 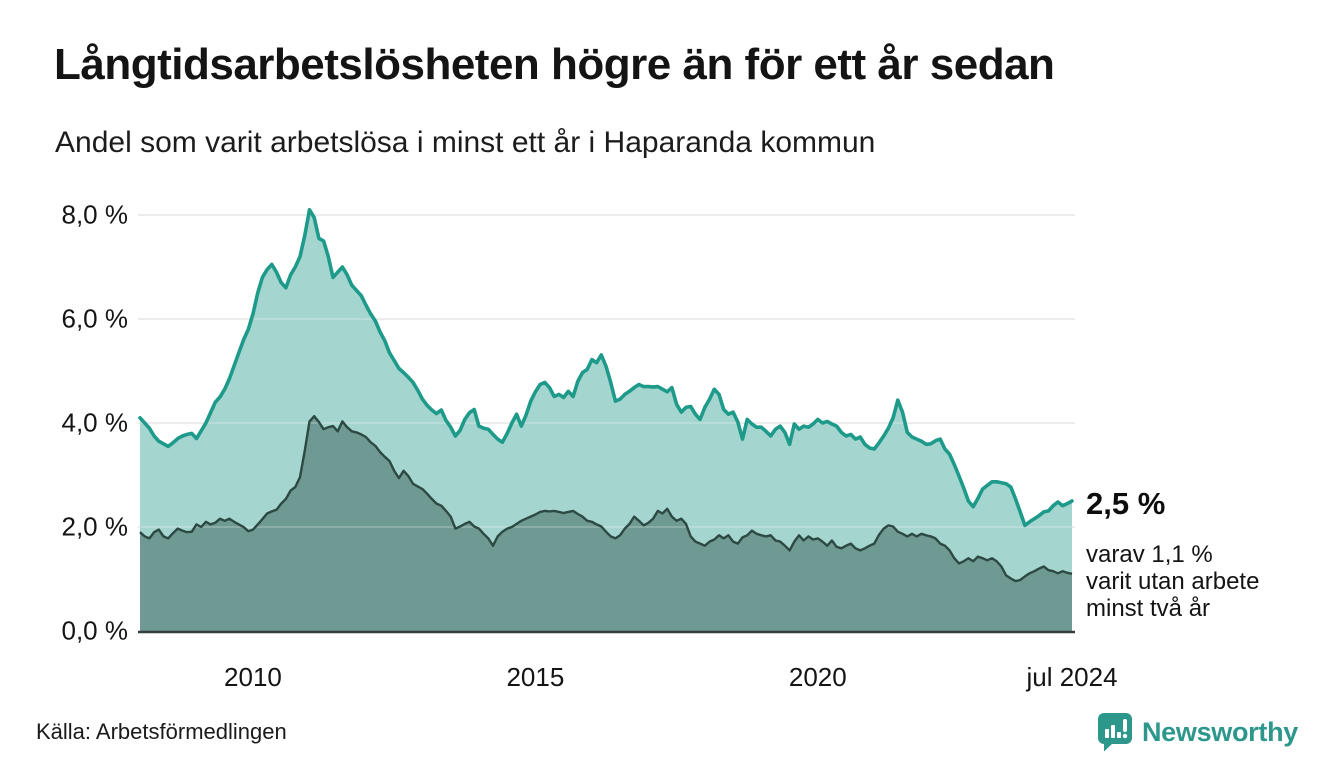 I want to click on y-tick-label: 0,0 %, so click(x=95, y=630).